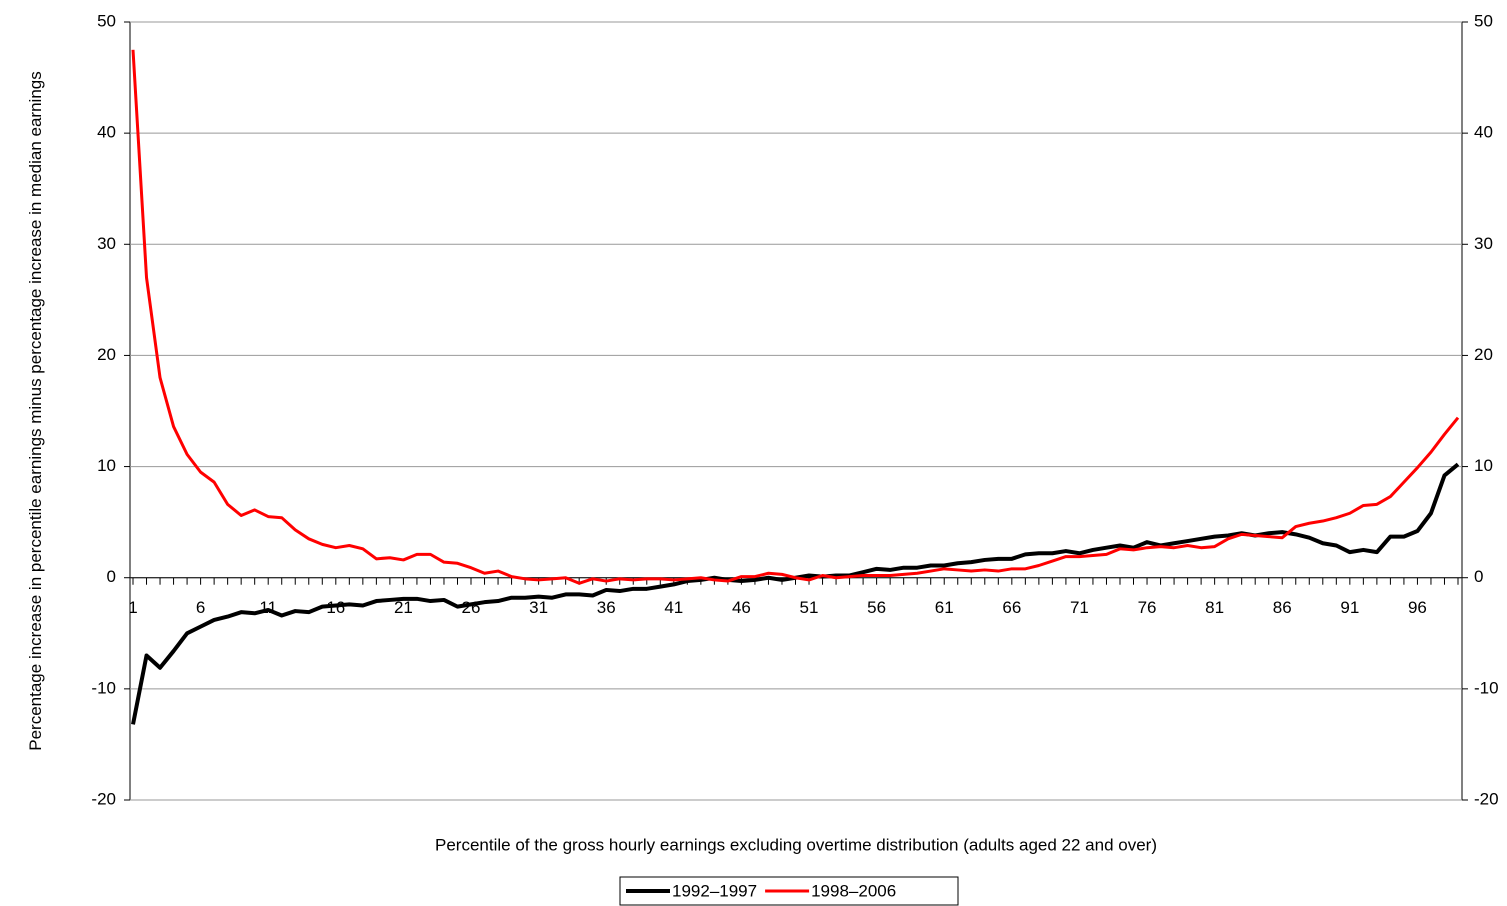 The image size is (1507, 906). Describe the element at coordinates (106, 20) in the screenshot. I see `y-tick-label: 50` at that location.